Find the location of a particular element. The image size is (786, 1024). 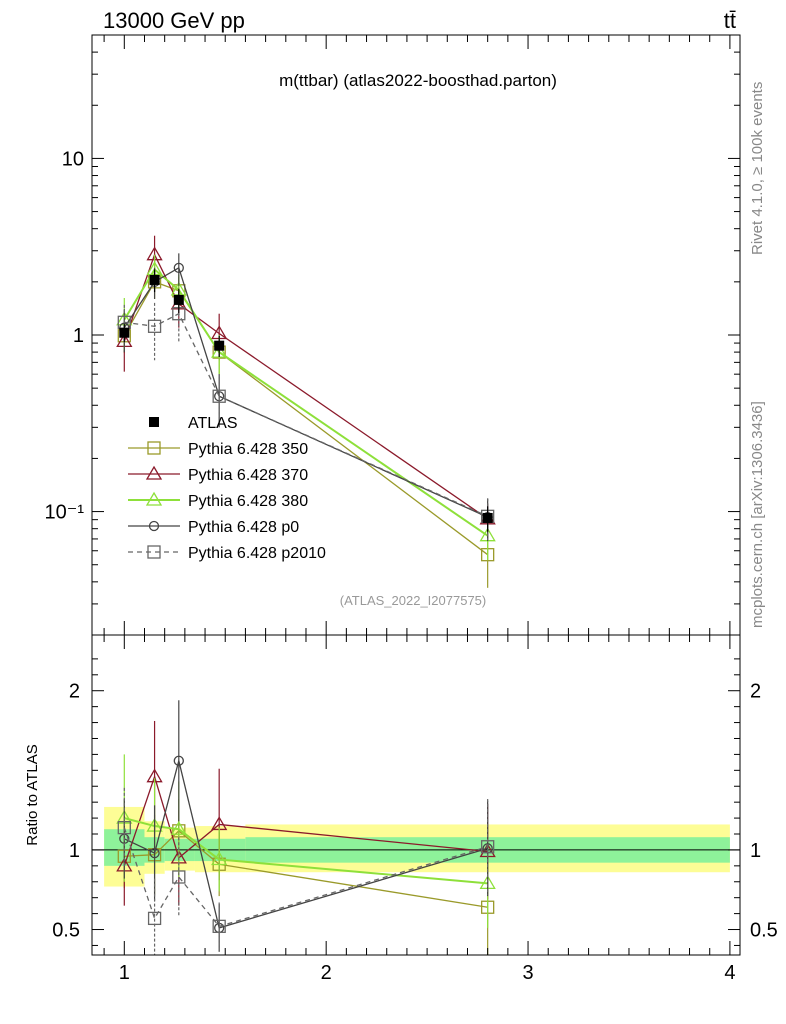

ratio-xtick-label: 1 is located at coordinates (124, 973).